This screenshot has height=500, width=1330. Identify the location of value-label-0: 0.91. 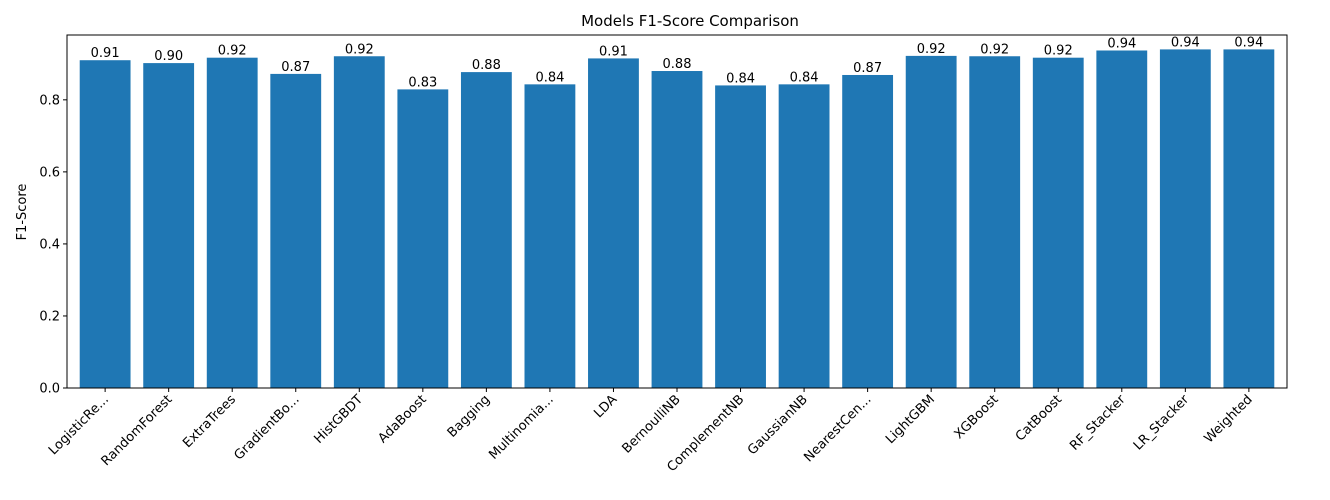
(105, 53).